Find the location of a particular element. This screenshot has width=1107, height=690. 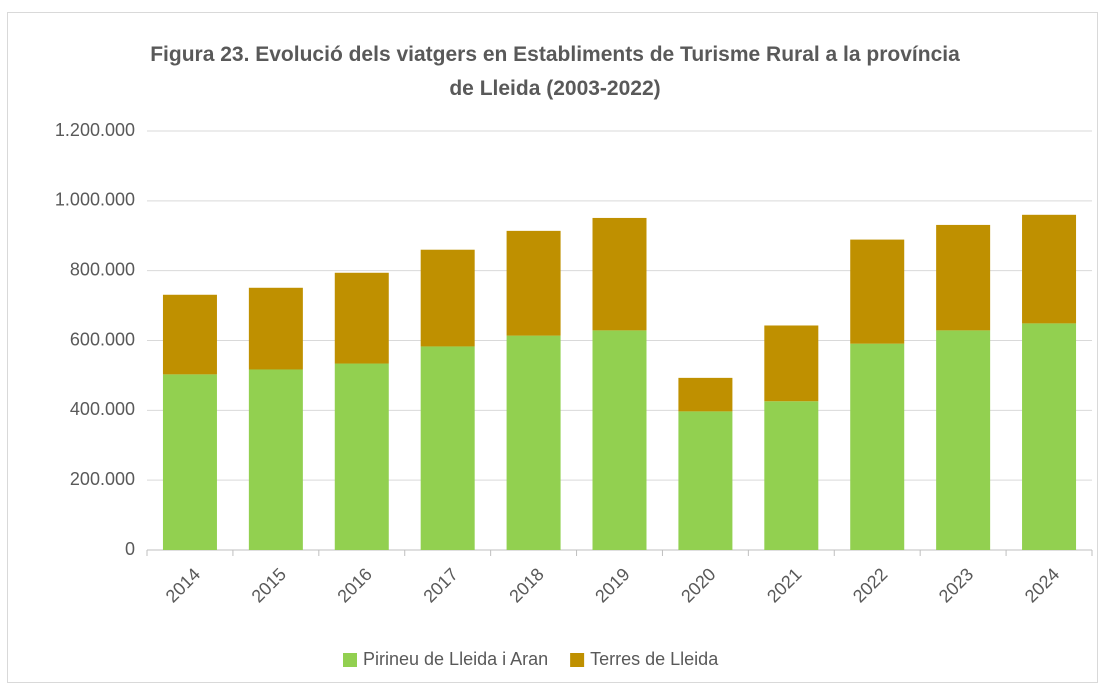

legend-label: Pirineu de Lleida i Aran is located at coordinates (455, 659).